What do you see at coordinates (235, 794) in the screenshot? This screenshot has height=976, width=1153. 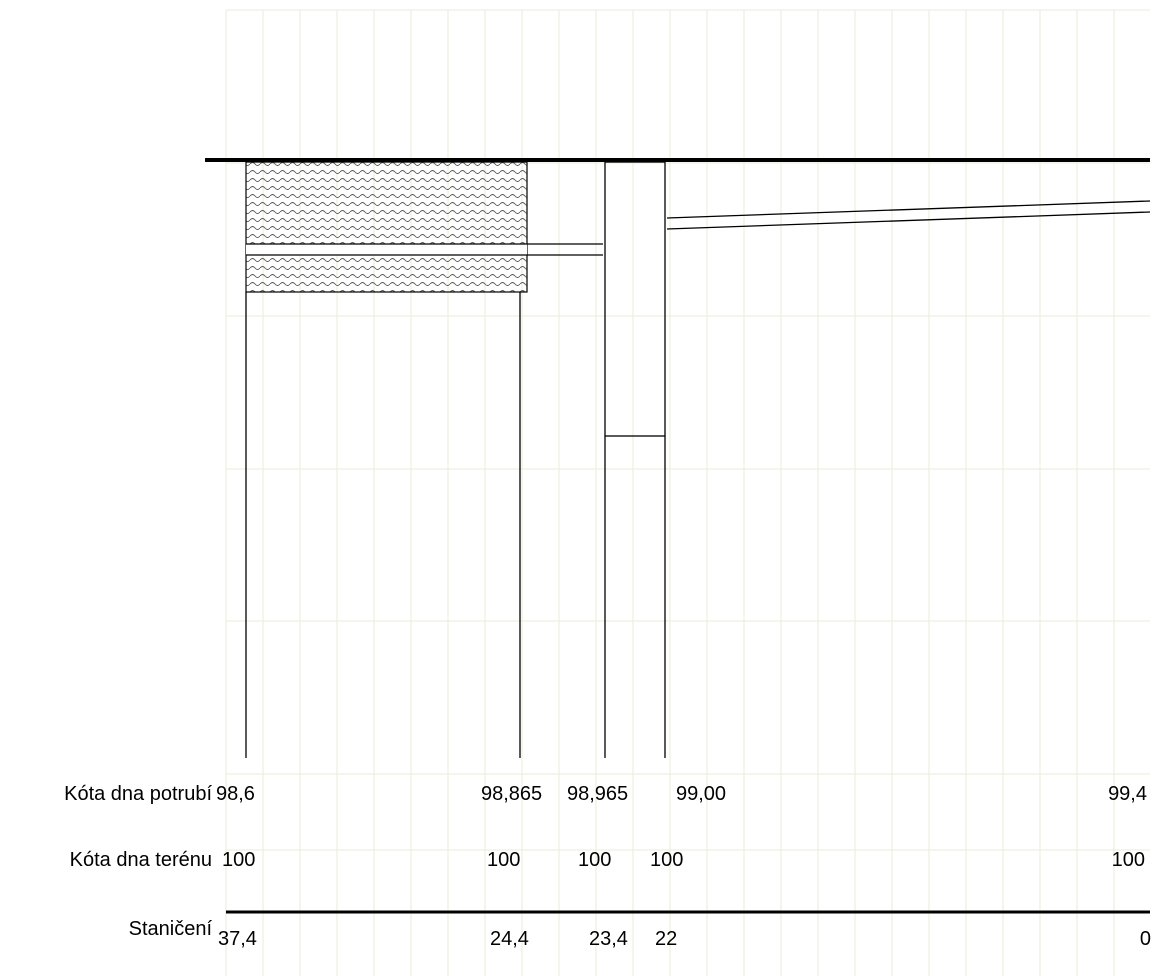 I see `pipe-invert-value: 98,6` at bounding box center [235, 794].